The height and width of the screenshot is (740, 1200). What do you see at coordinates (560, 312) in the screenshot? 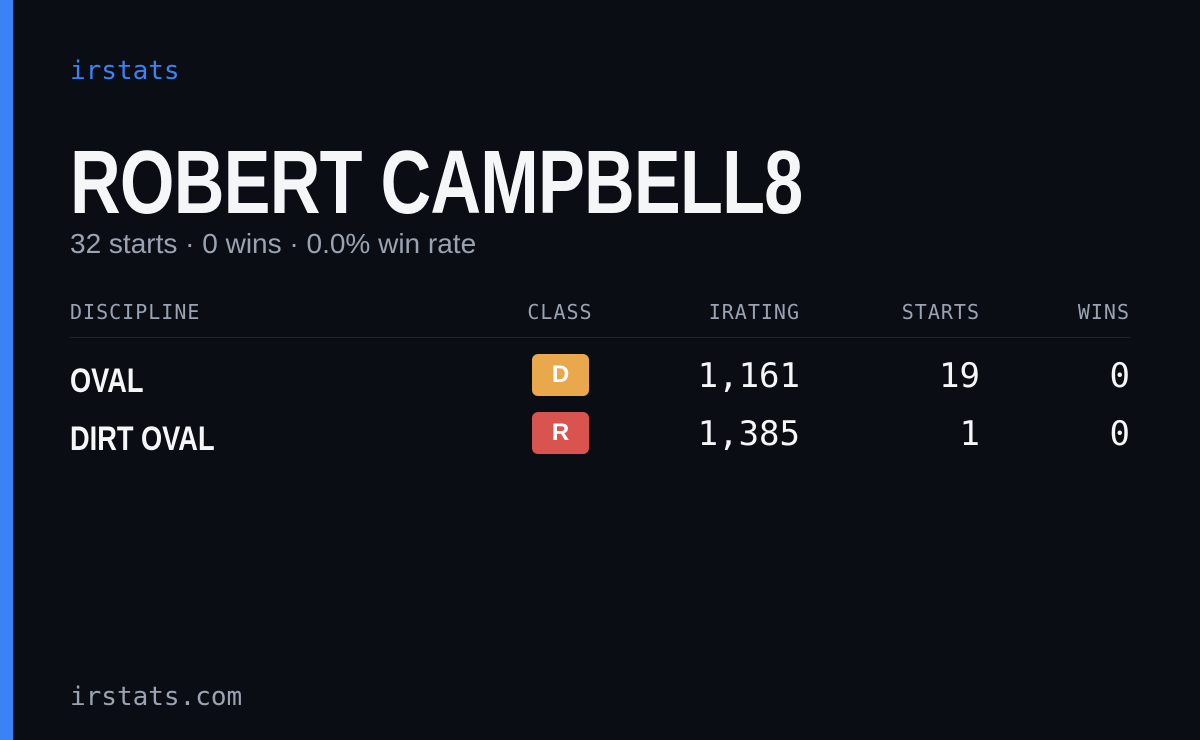
I see `column-header: CLASS` at bounding box center [560, 312].